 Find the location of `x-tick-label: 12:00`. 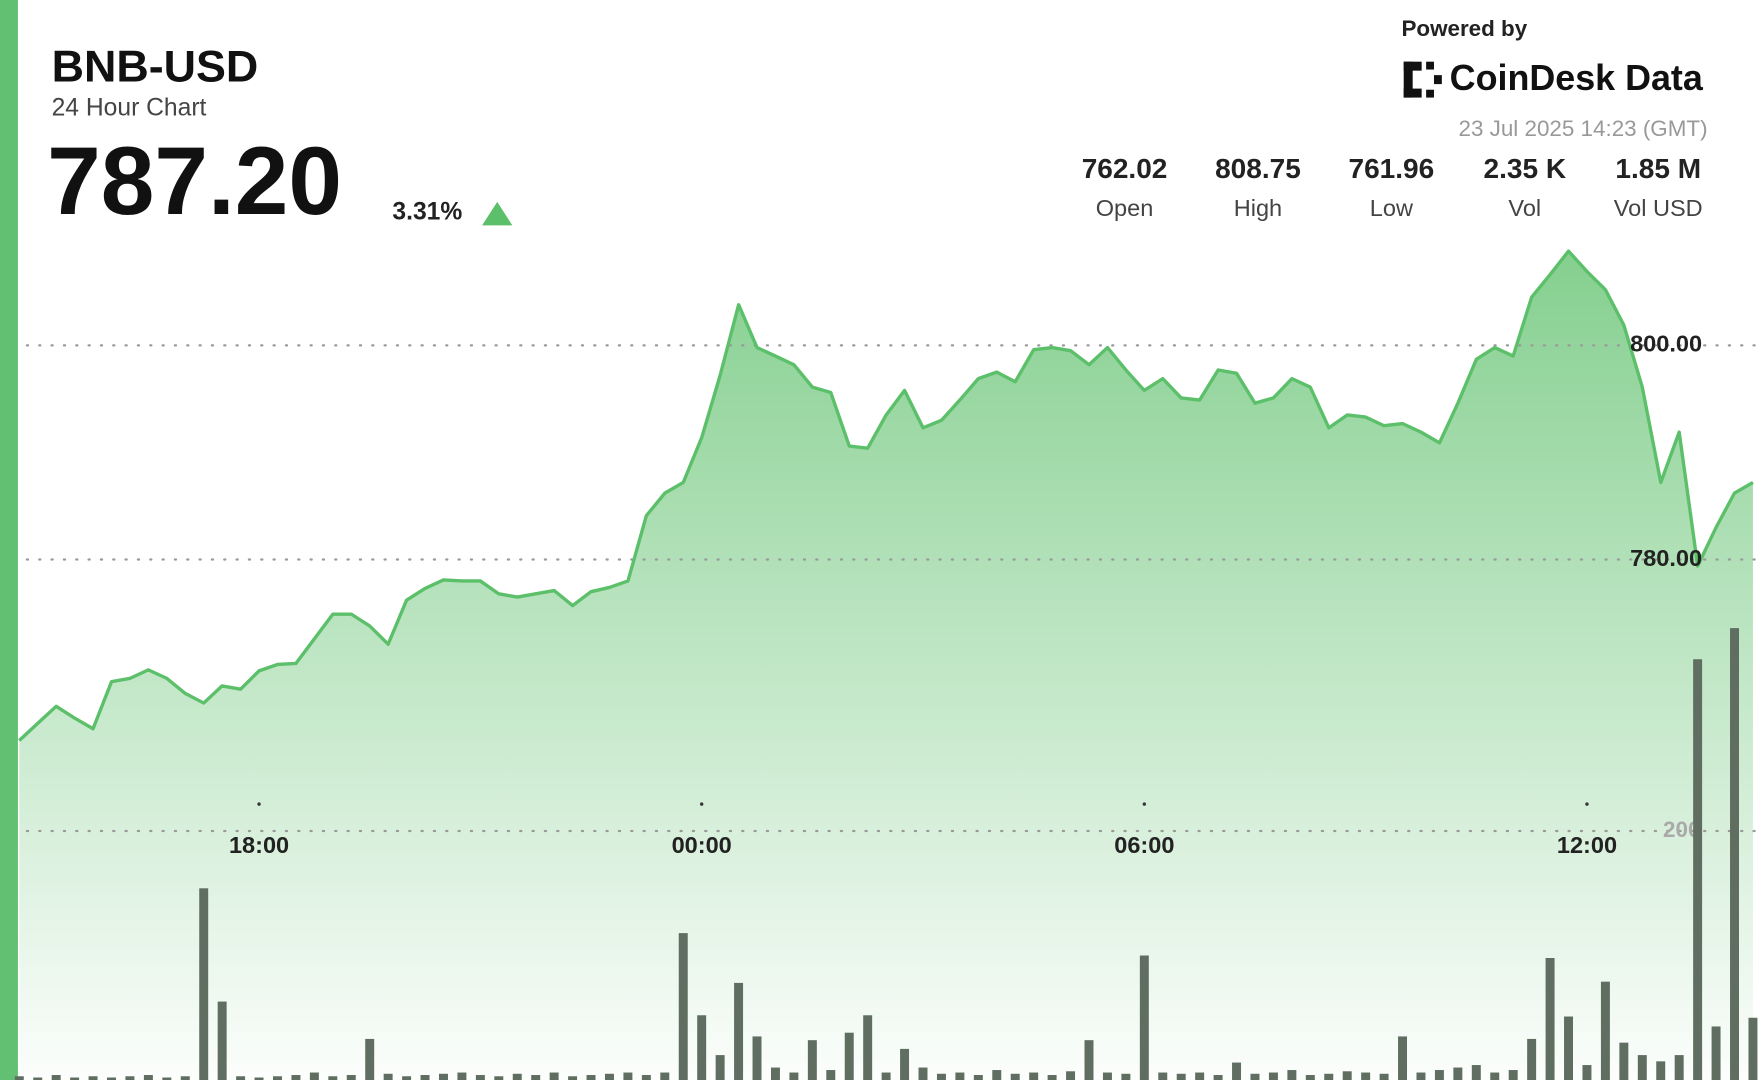

x-tick-label: 12:00 is located at coordinates (1587, 845).